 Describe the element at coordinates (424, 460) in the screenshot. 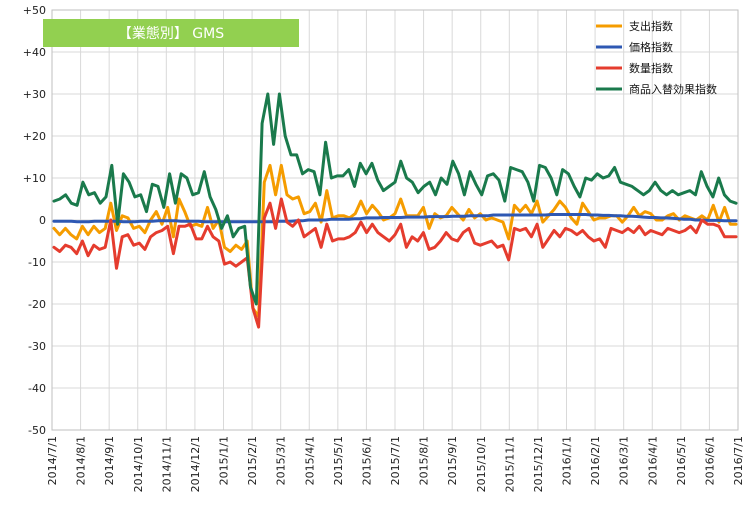

I see `x-tick-label: 2015/8/1` at that location.